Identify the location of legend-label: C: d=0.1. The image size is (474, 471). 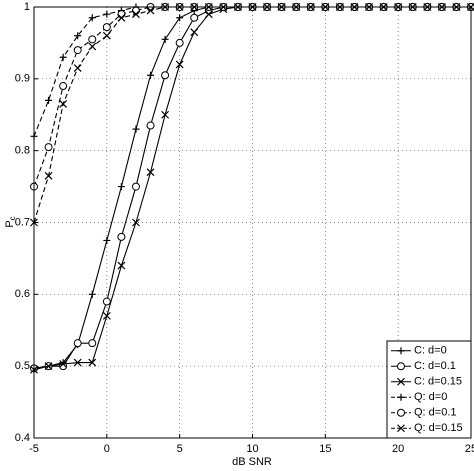
(435, 366).